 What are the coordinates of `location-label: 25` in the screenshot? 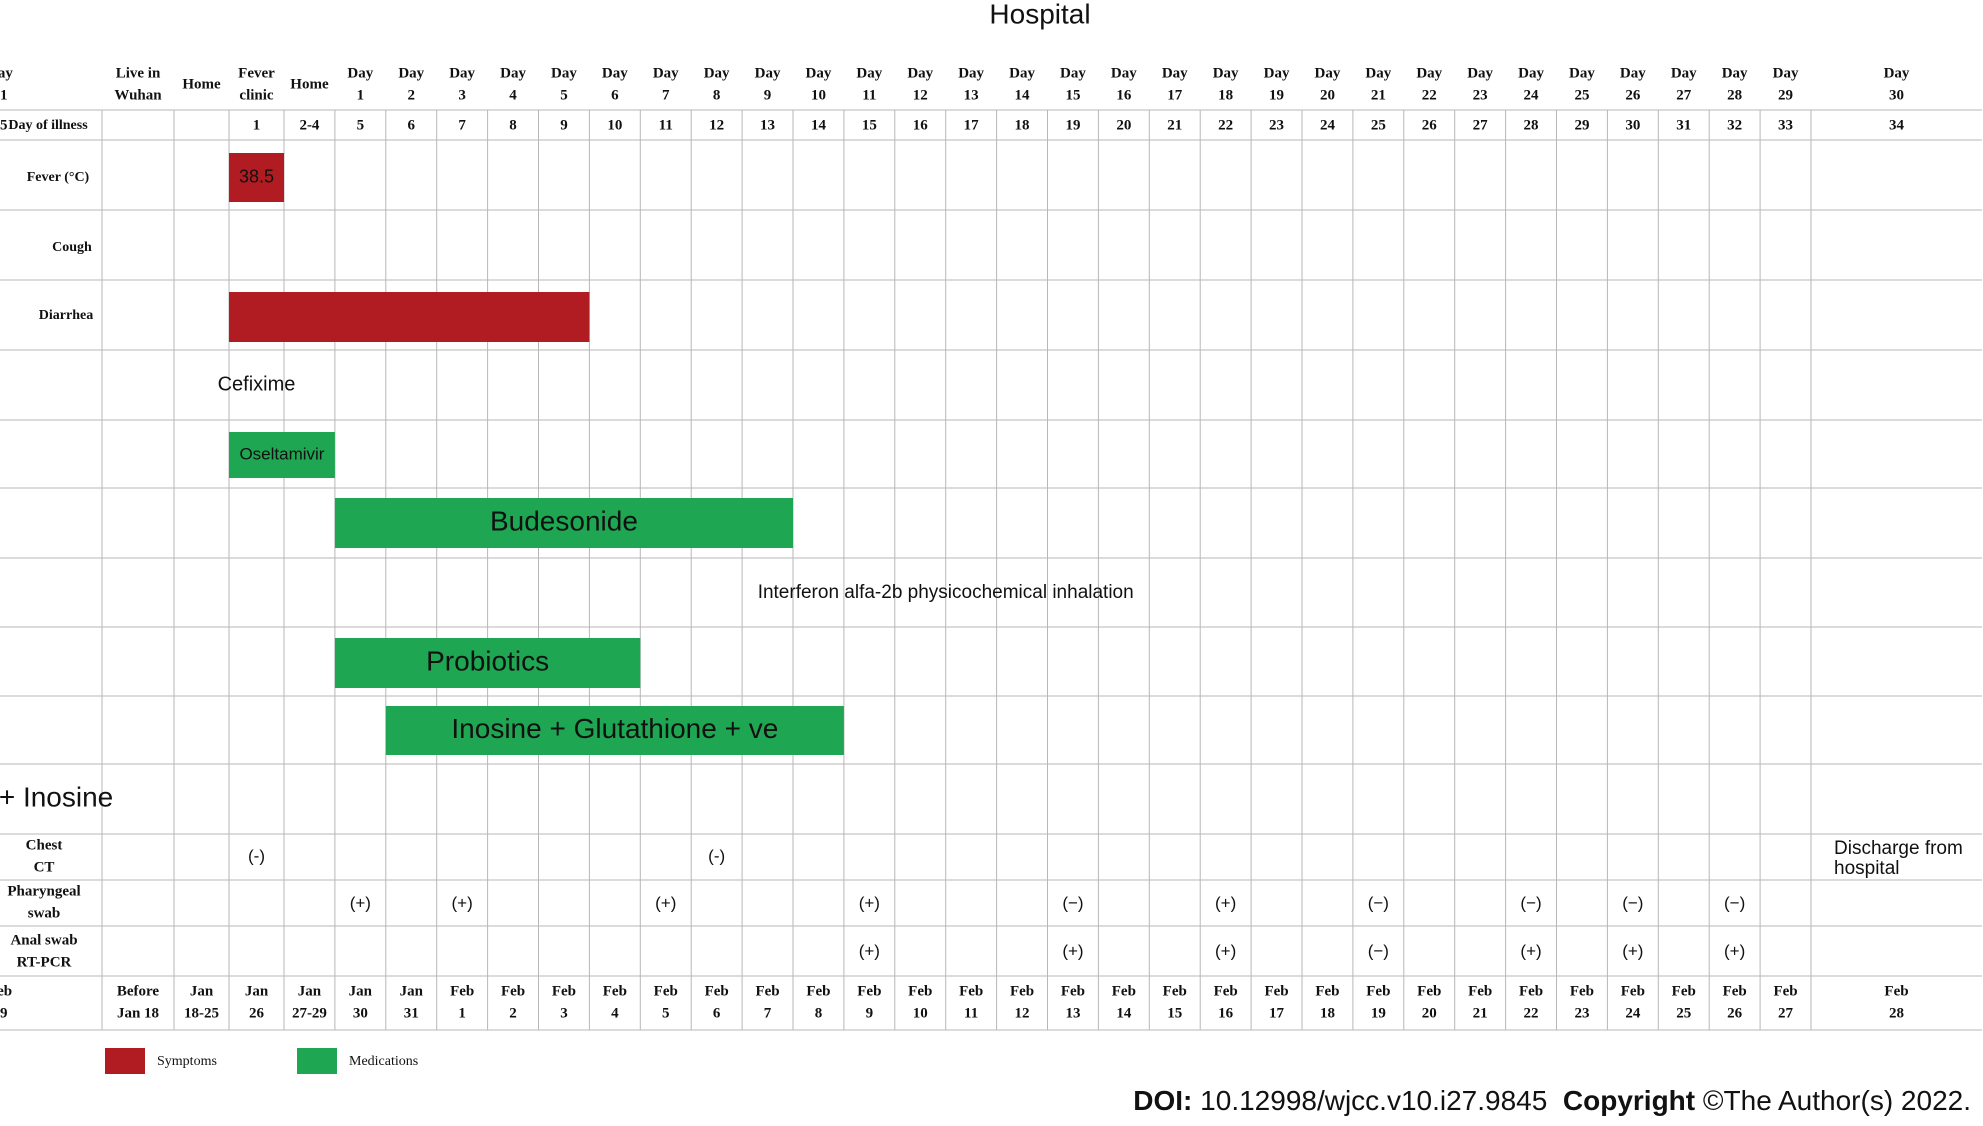 It's located at (1581, 95).